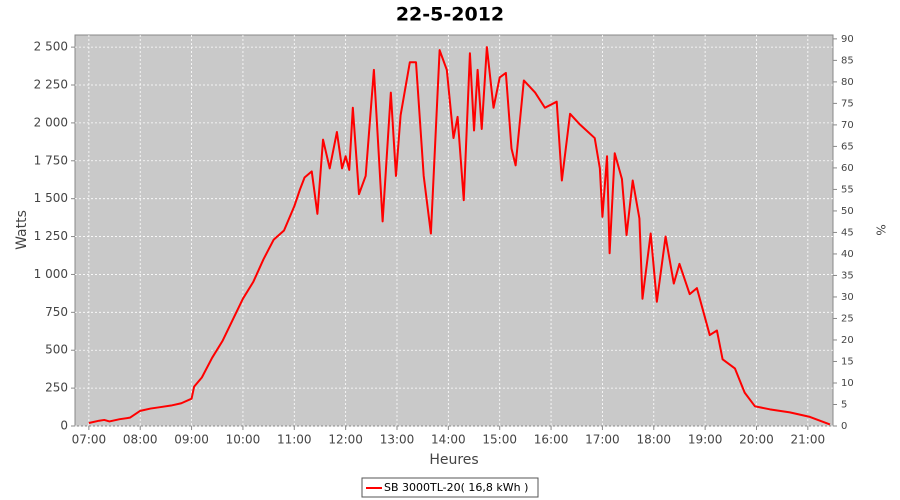  Describe the element at coordinates (602, 440) in the screenshot. I see `x-tick-label: 17:00` at that location.